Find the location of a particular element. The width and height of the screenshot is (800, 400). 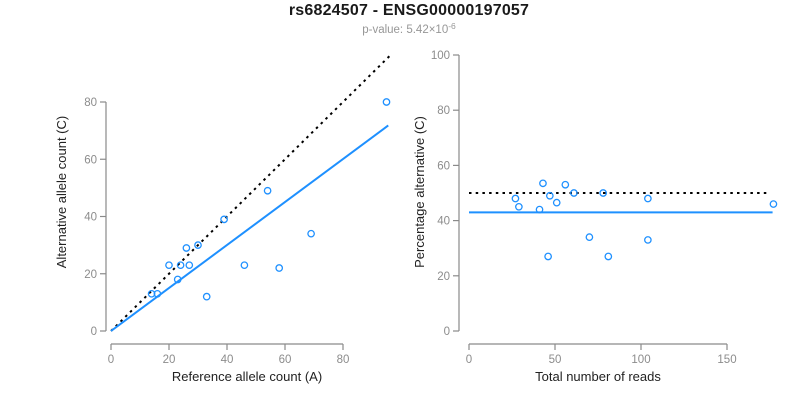

x-axis: 0 20 40 60 80 is located at coordinates (229, 354).